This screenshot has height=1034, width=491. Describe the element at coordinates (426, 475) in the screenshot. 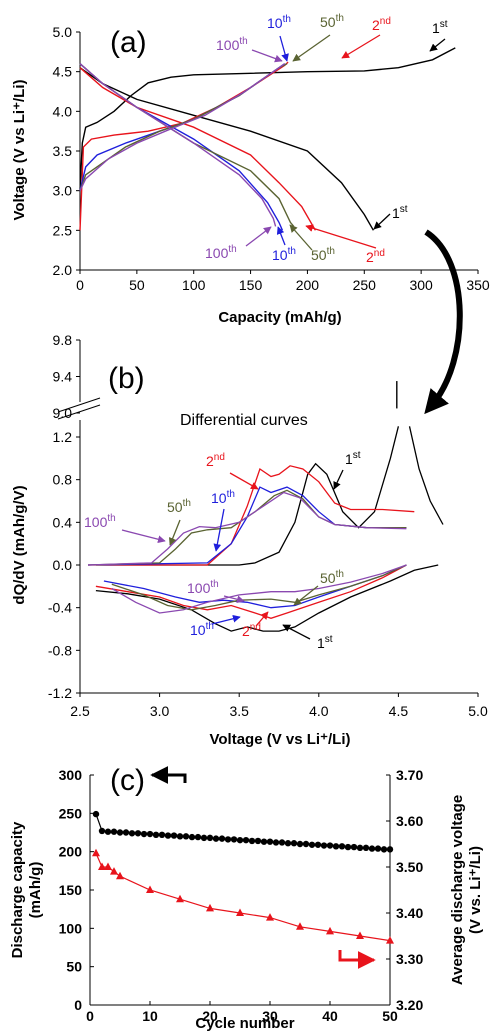

I see `panel-b-charge-line-1st-b` at that location.